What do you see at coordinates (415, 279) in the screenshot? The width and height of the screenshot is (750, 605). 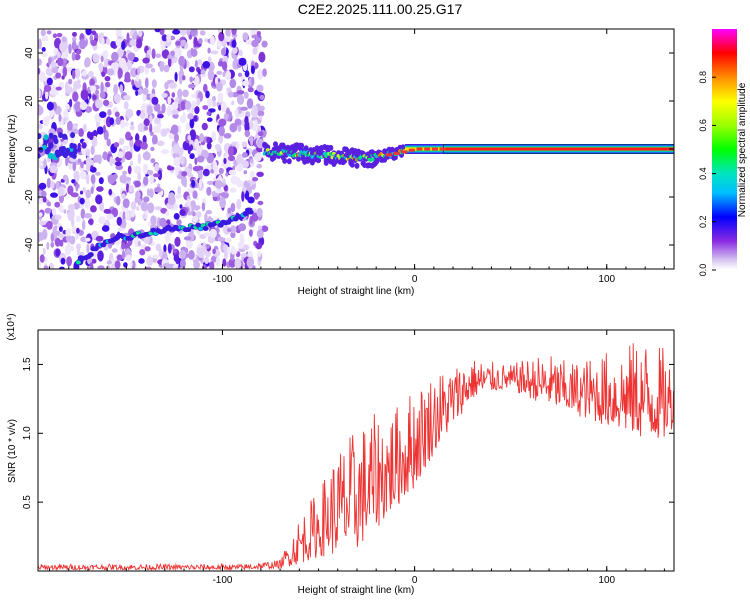 I see `x-tick-label: 0` at bounding box center [415, 279].